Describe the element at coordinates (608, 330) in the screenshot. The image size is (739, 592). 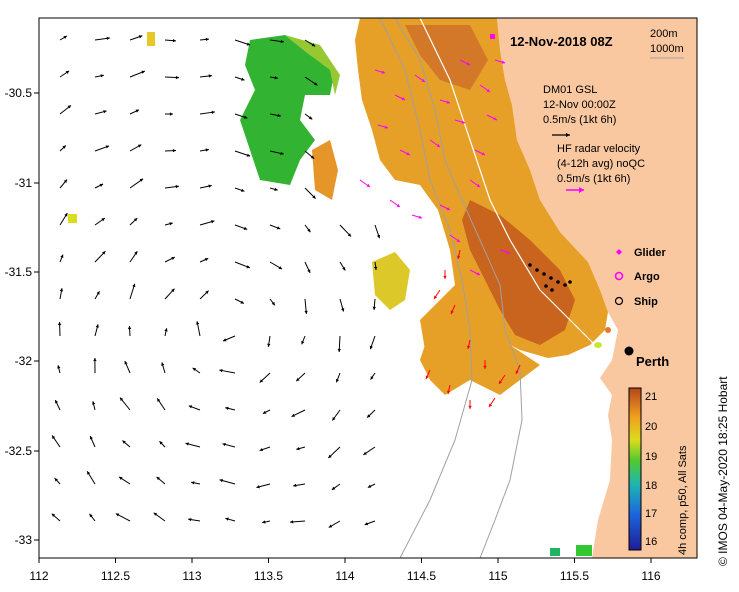
I see `glider-marker` at that location.